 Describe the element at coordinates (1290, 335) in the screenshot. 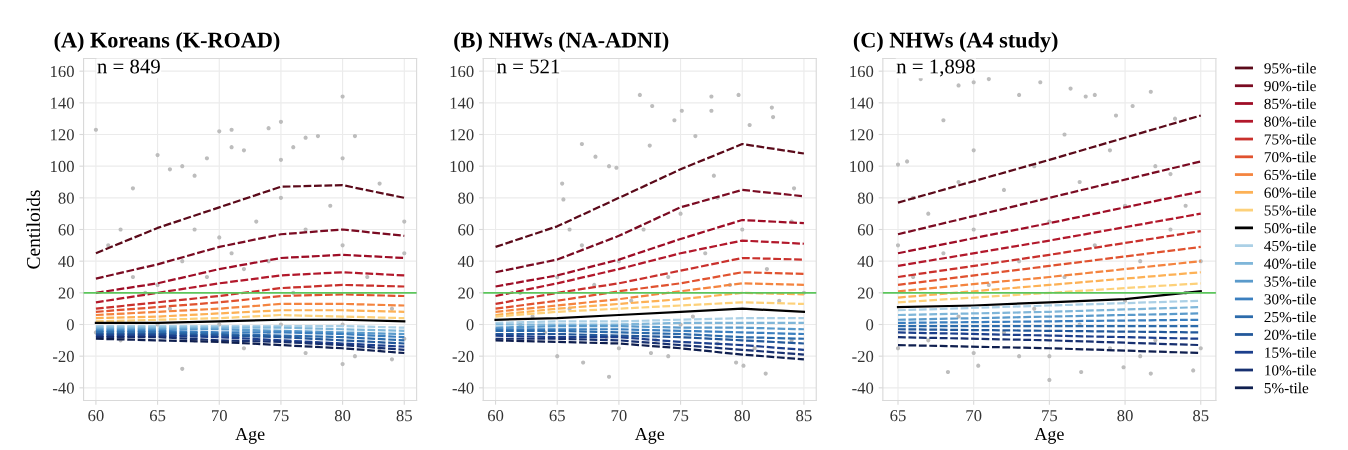

I see `legend-label: 20%-tile` at that location.